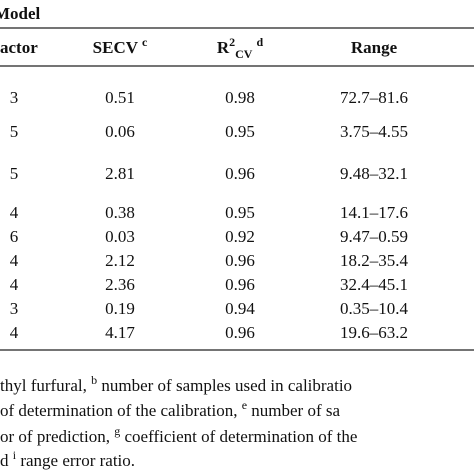 This screenshot has height=474, width=474. What do you see at coordinates (120, 236) in the screenshot?
I see `table-cell: 0.03` at bounding box center [120, 236].